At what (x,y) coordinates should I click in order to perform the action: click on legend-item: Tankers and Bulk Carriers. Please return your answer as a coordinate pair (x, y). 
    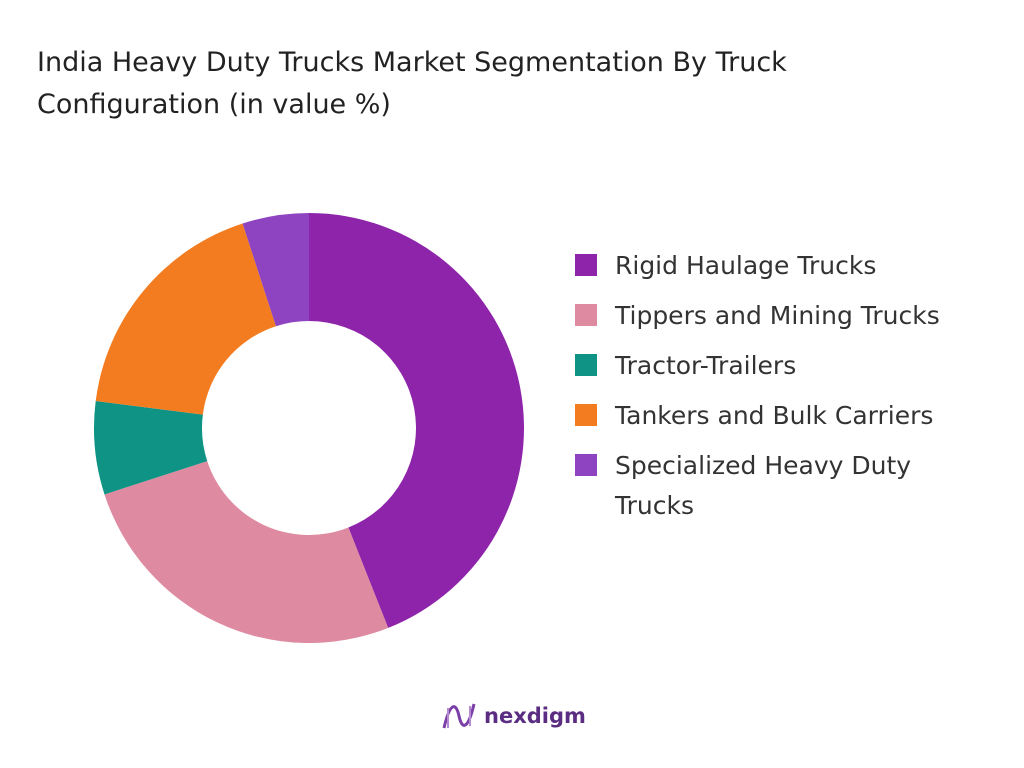
    Looking at the image, I should click on (795, 416).